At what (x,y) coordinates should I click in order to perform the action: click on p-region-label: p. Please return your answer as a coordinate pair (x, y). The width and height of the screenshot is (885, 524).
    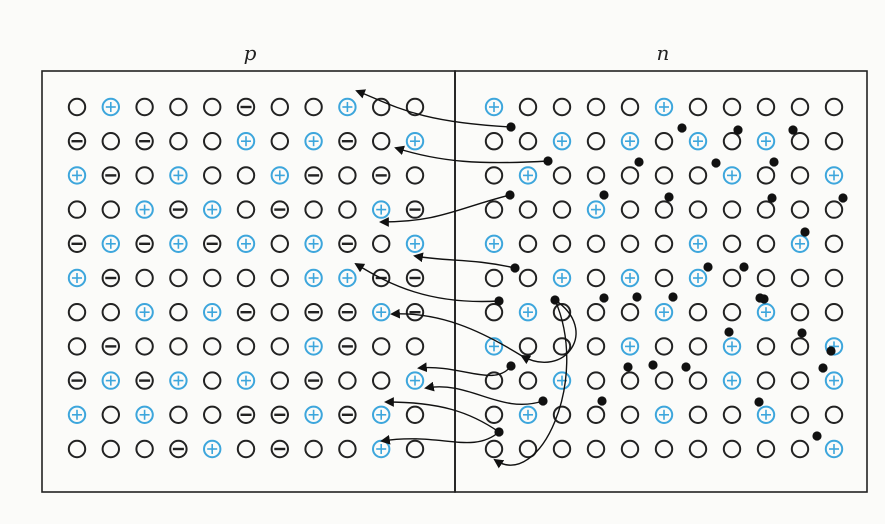
    Looking at the image, I should click on (250, 53).